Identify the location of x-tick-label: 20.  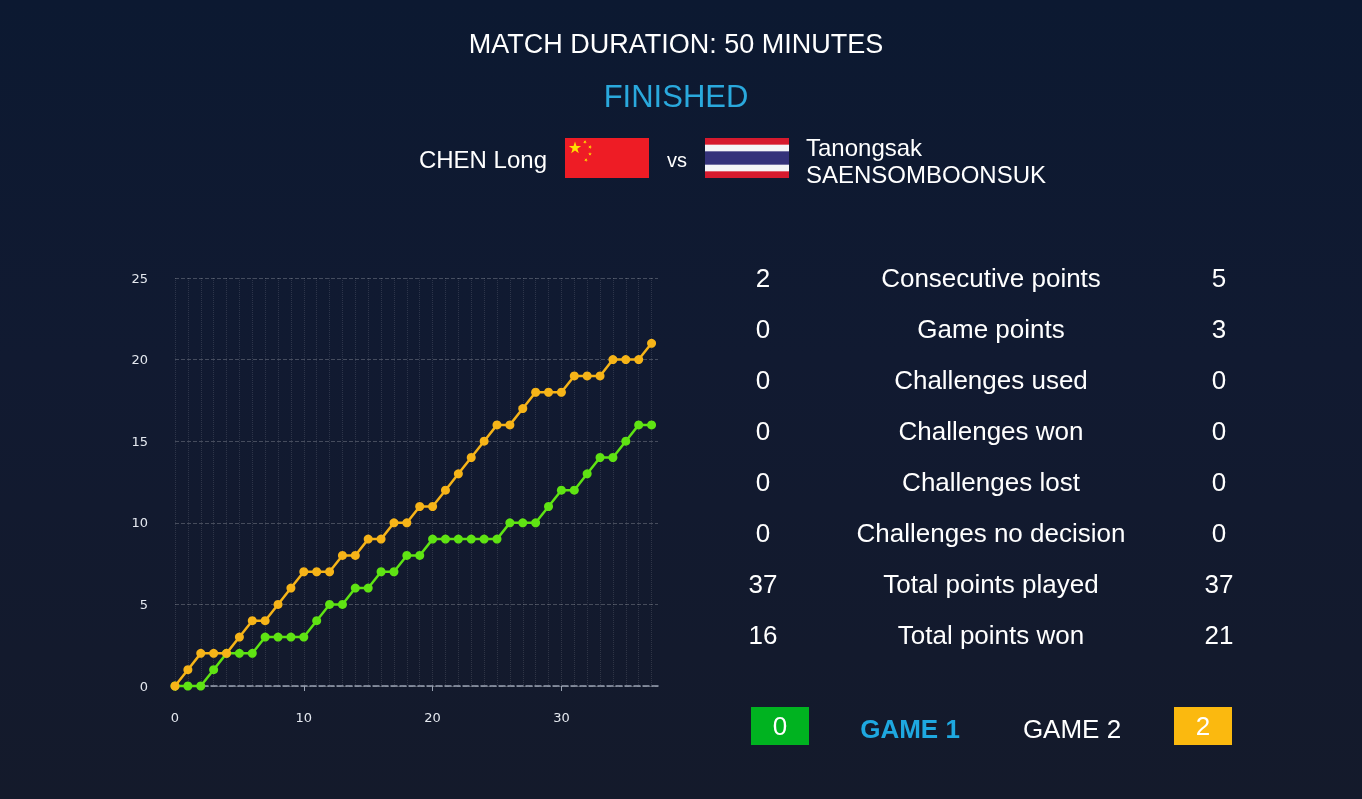
(432, 717).